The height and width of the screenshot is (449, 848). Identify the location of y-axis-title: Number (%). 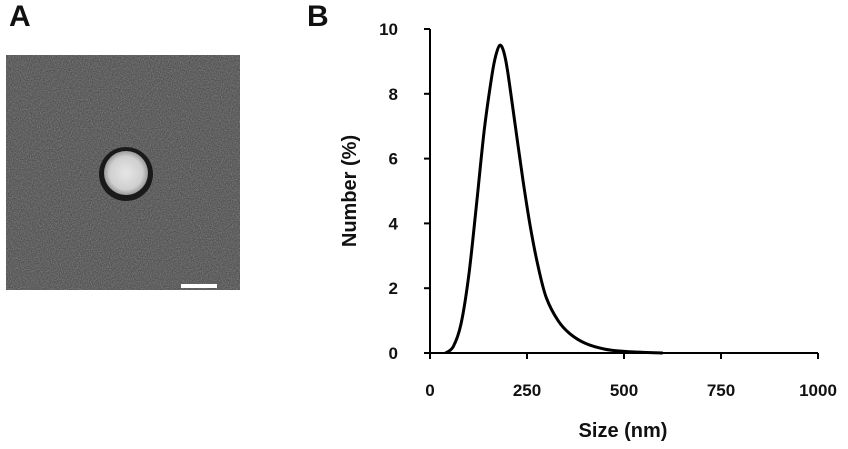
(350, 191).